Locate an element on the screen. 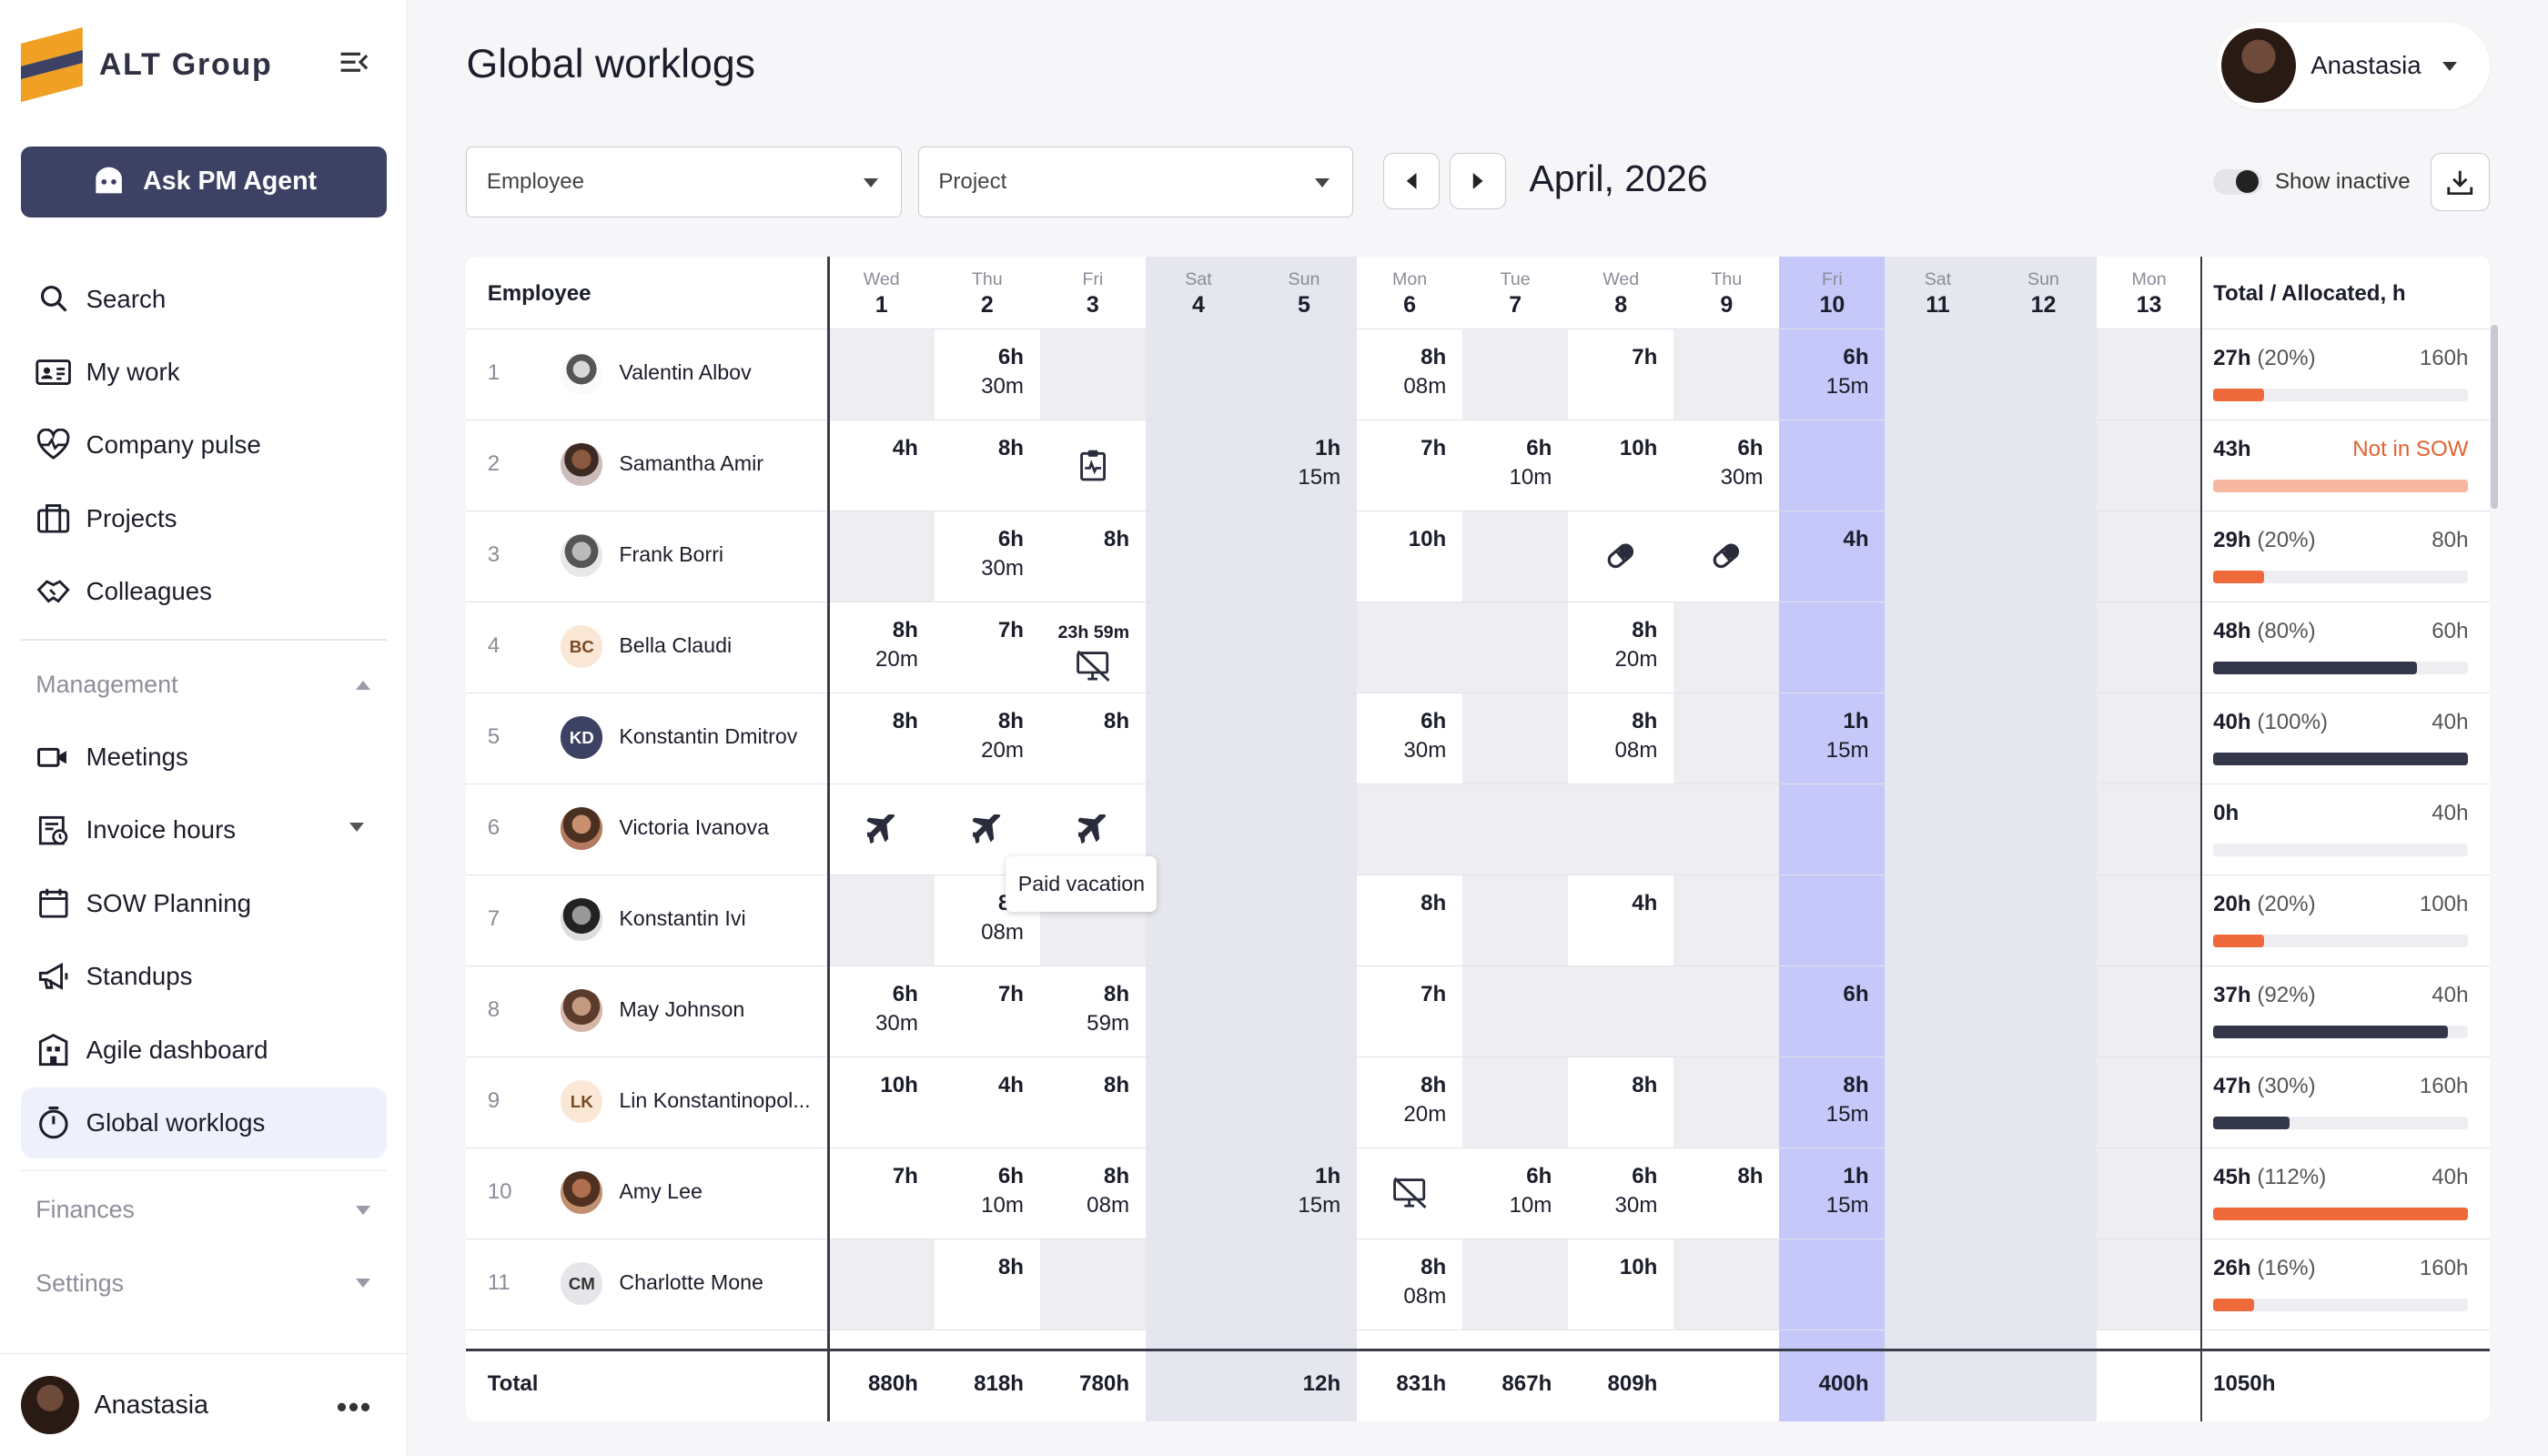 This screenshot has width=2548, height=1456. worklog-cell: 8h 59m is located at coordinates (1109, 1009).